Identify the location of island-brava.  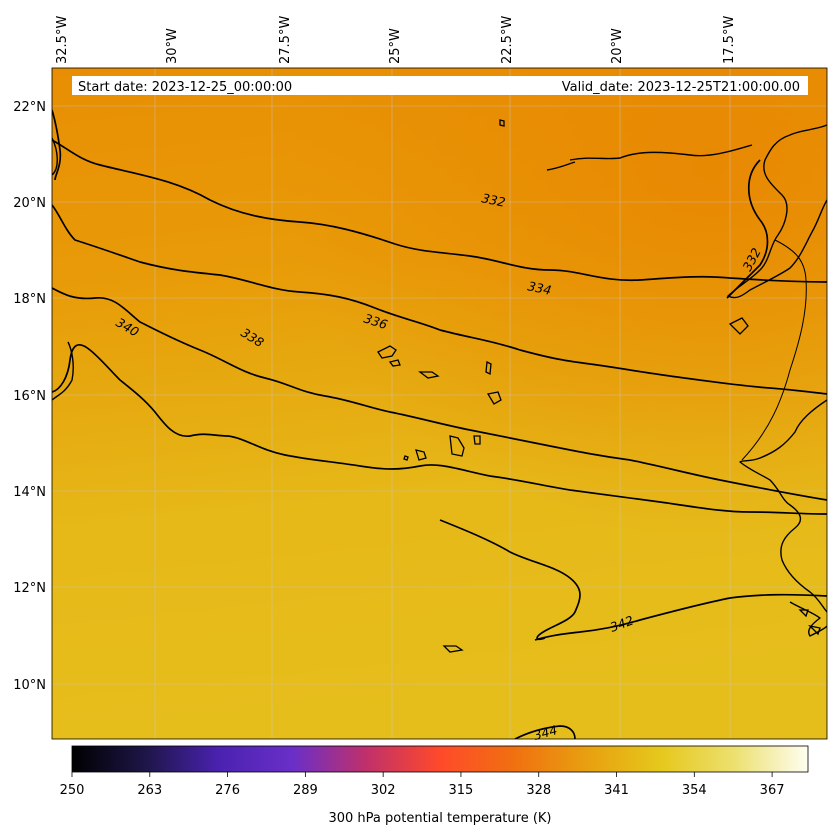
(406, 458).